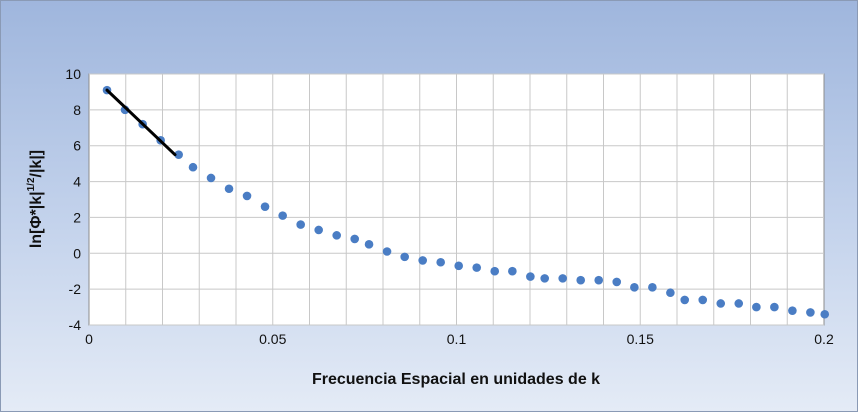 Image resolution: width=858 pixels, height=412 pixels. Describe the element at coordinates (77, 182) in the screenshot. I see `y-tick-label: 4` at that location.